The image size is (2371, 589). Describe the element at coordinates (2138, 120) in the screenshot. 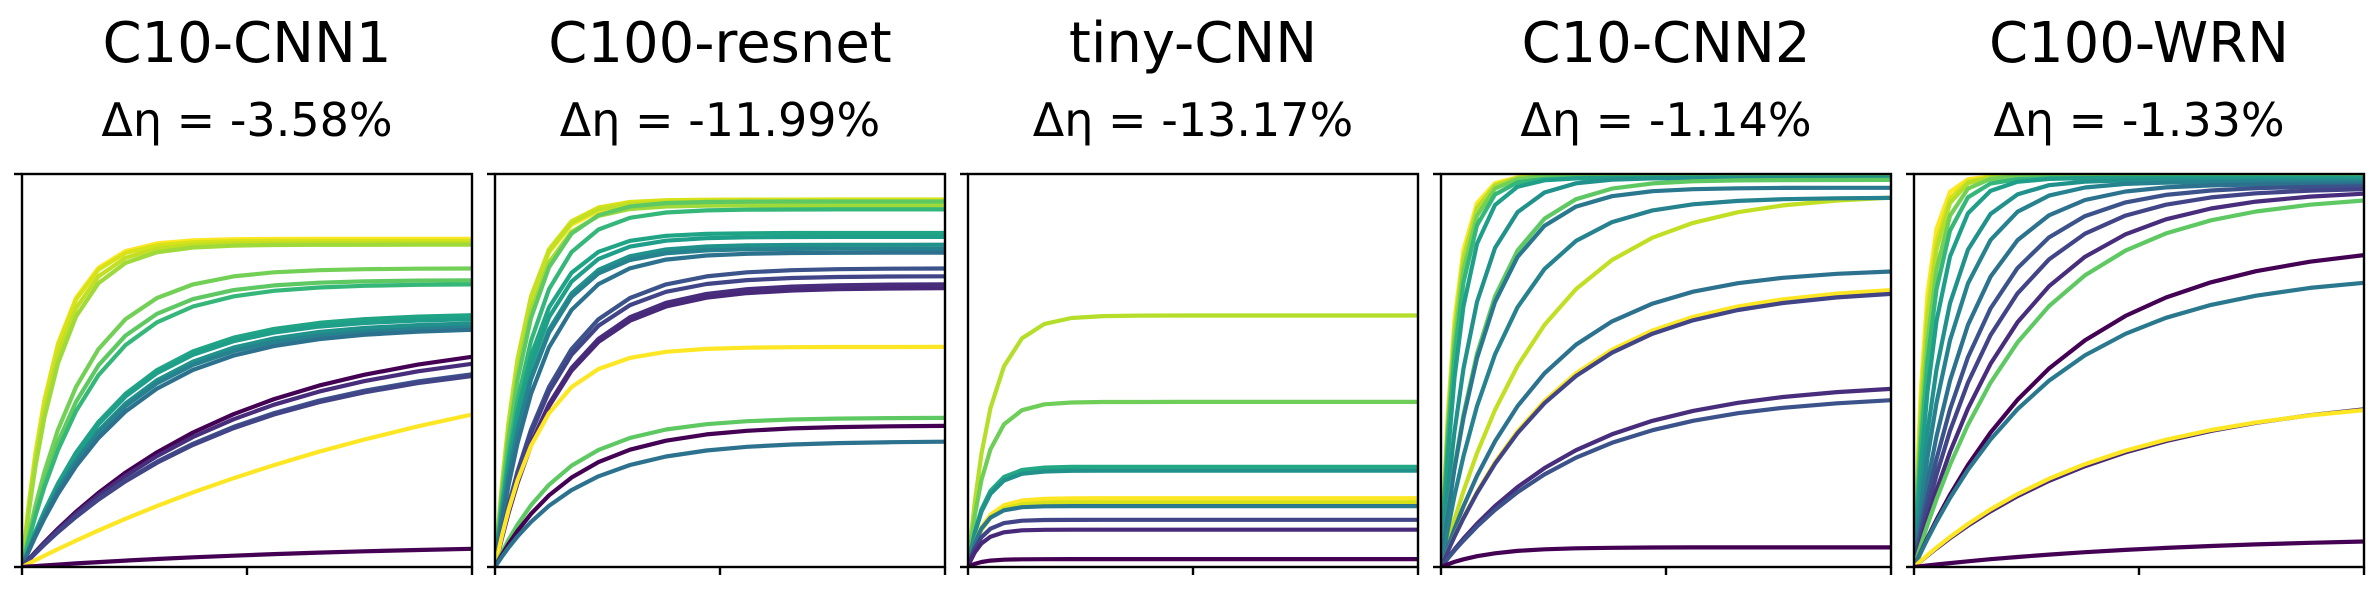

I see `panel-subtitle: Δη = -1.33%` at that location.